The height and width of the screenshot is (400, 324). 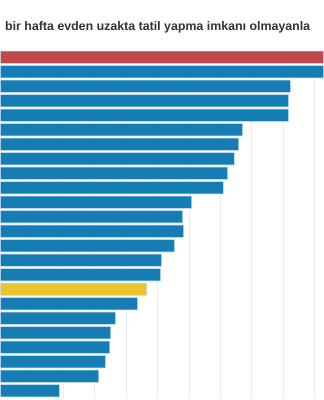 What do you see at coordinates (157, 26) in the screenshot?
I see `chart-title: bir hafta evden uzakta tatil yapma imkanı olmayanla` at bounding box center [157, 26].